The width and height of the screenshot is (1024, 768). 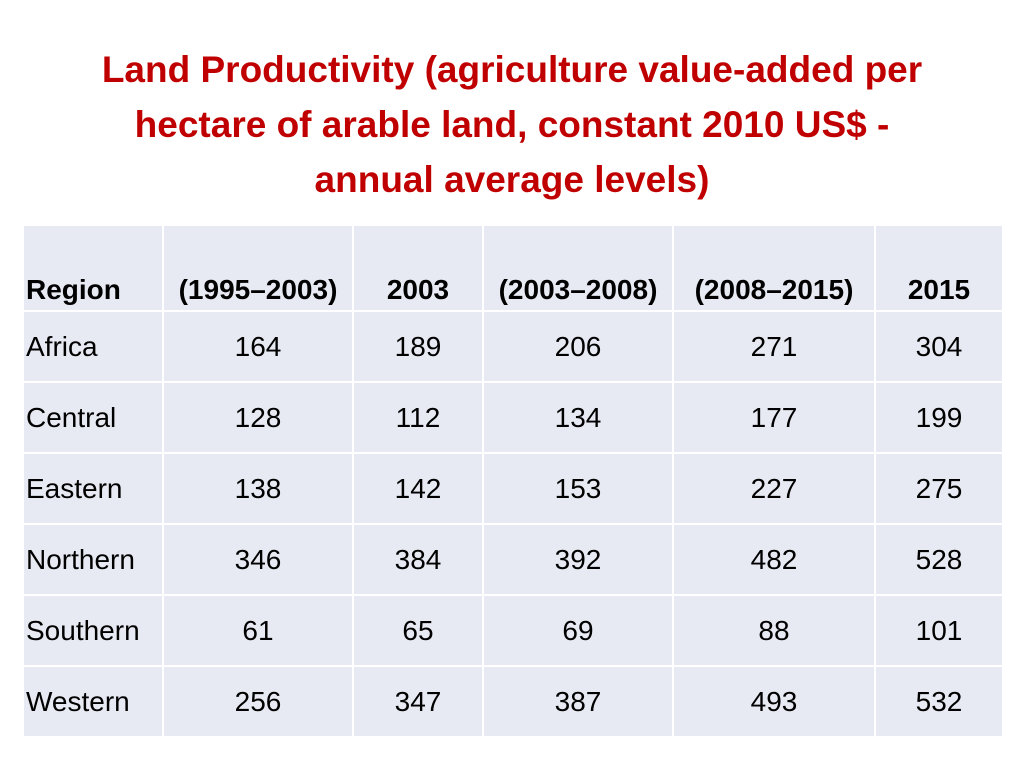 I want to click on value-cell: 532, so click(x=939, y=701).